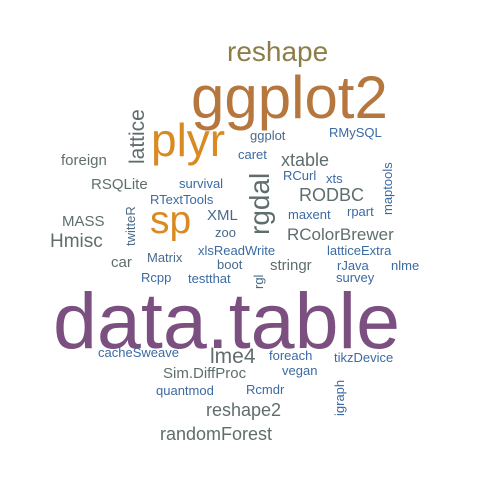  What do you see at coordinates (289, 97) in the screenshot?
I see `word-ggplot2: ggplot2` at bounding box center [289, 97].